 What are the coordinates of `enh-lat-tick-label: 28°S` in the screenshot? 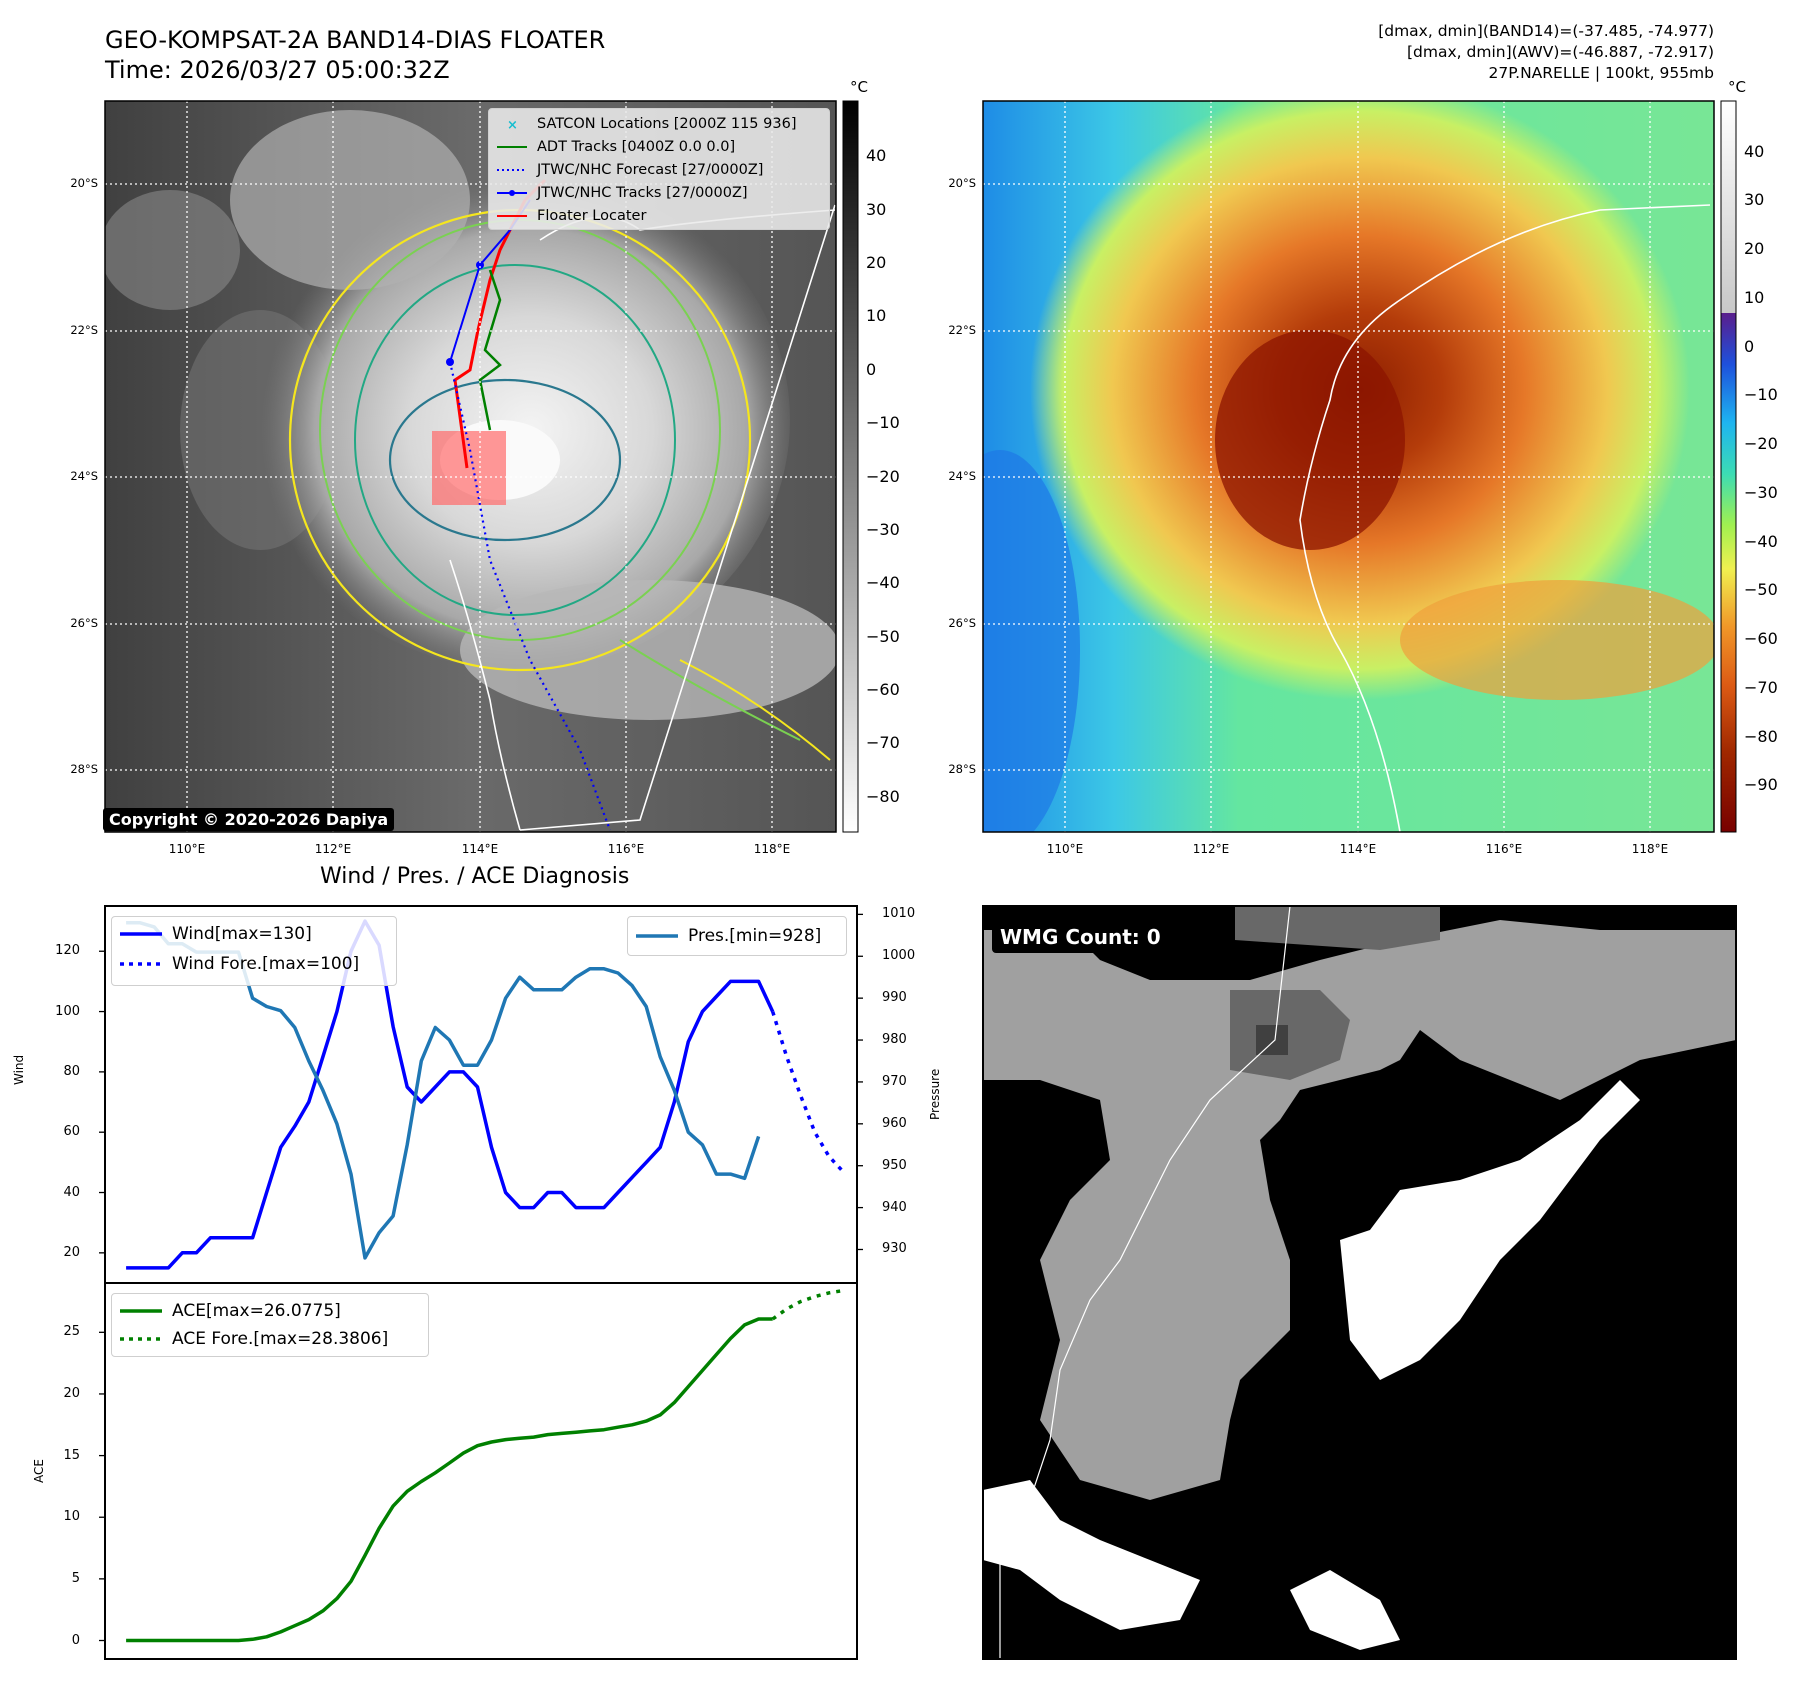 It's located at (962, 769).